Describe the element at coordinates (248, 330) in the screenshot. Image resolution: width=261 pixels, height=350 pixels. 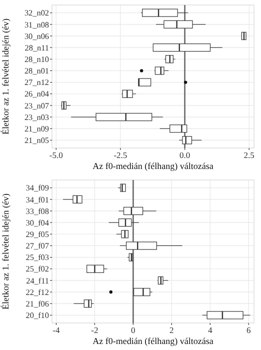
I see `x-tick-label: 6` at that location.